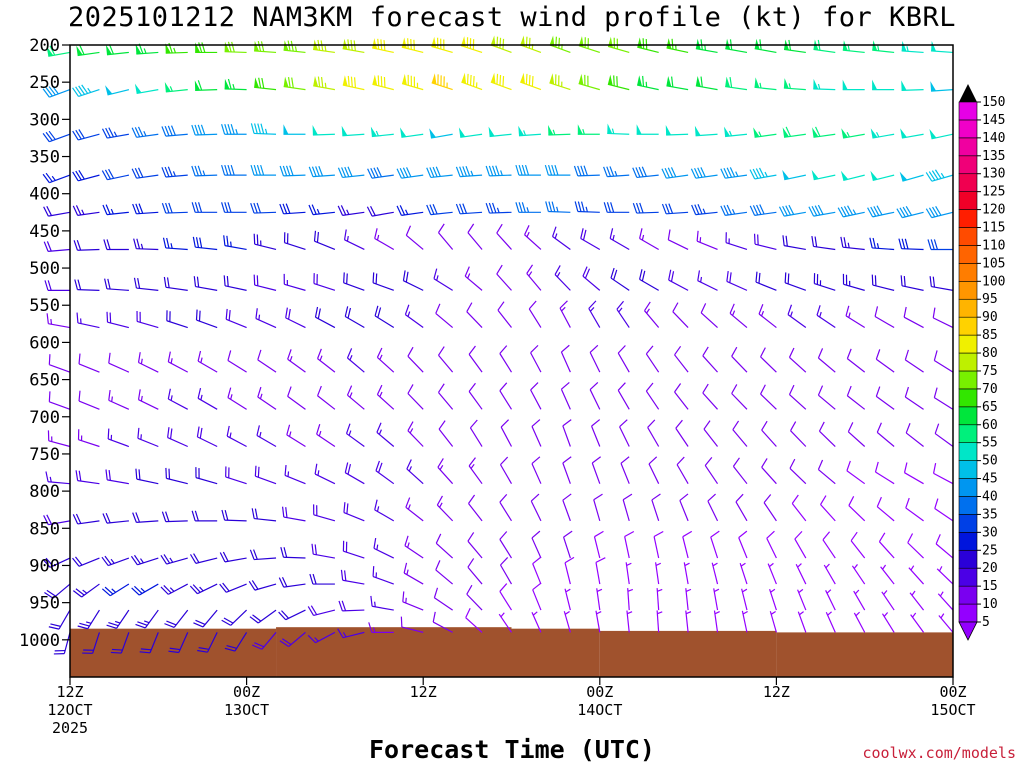 The height and width of the screenshot is (768, 1024). I want to click on colorbar-tick-label: 15, so click(990, 586).